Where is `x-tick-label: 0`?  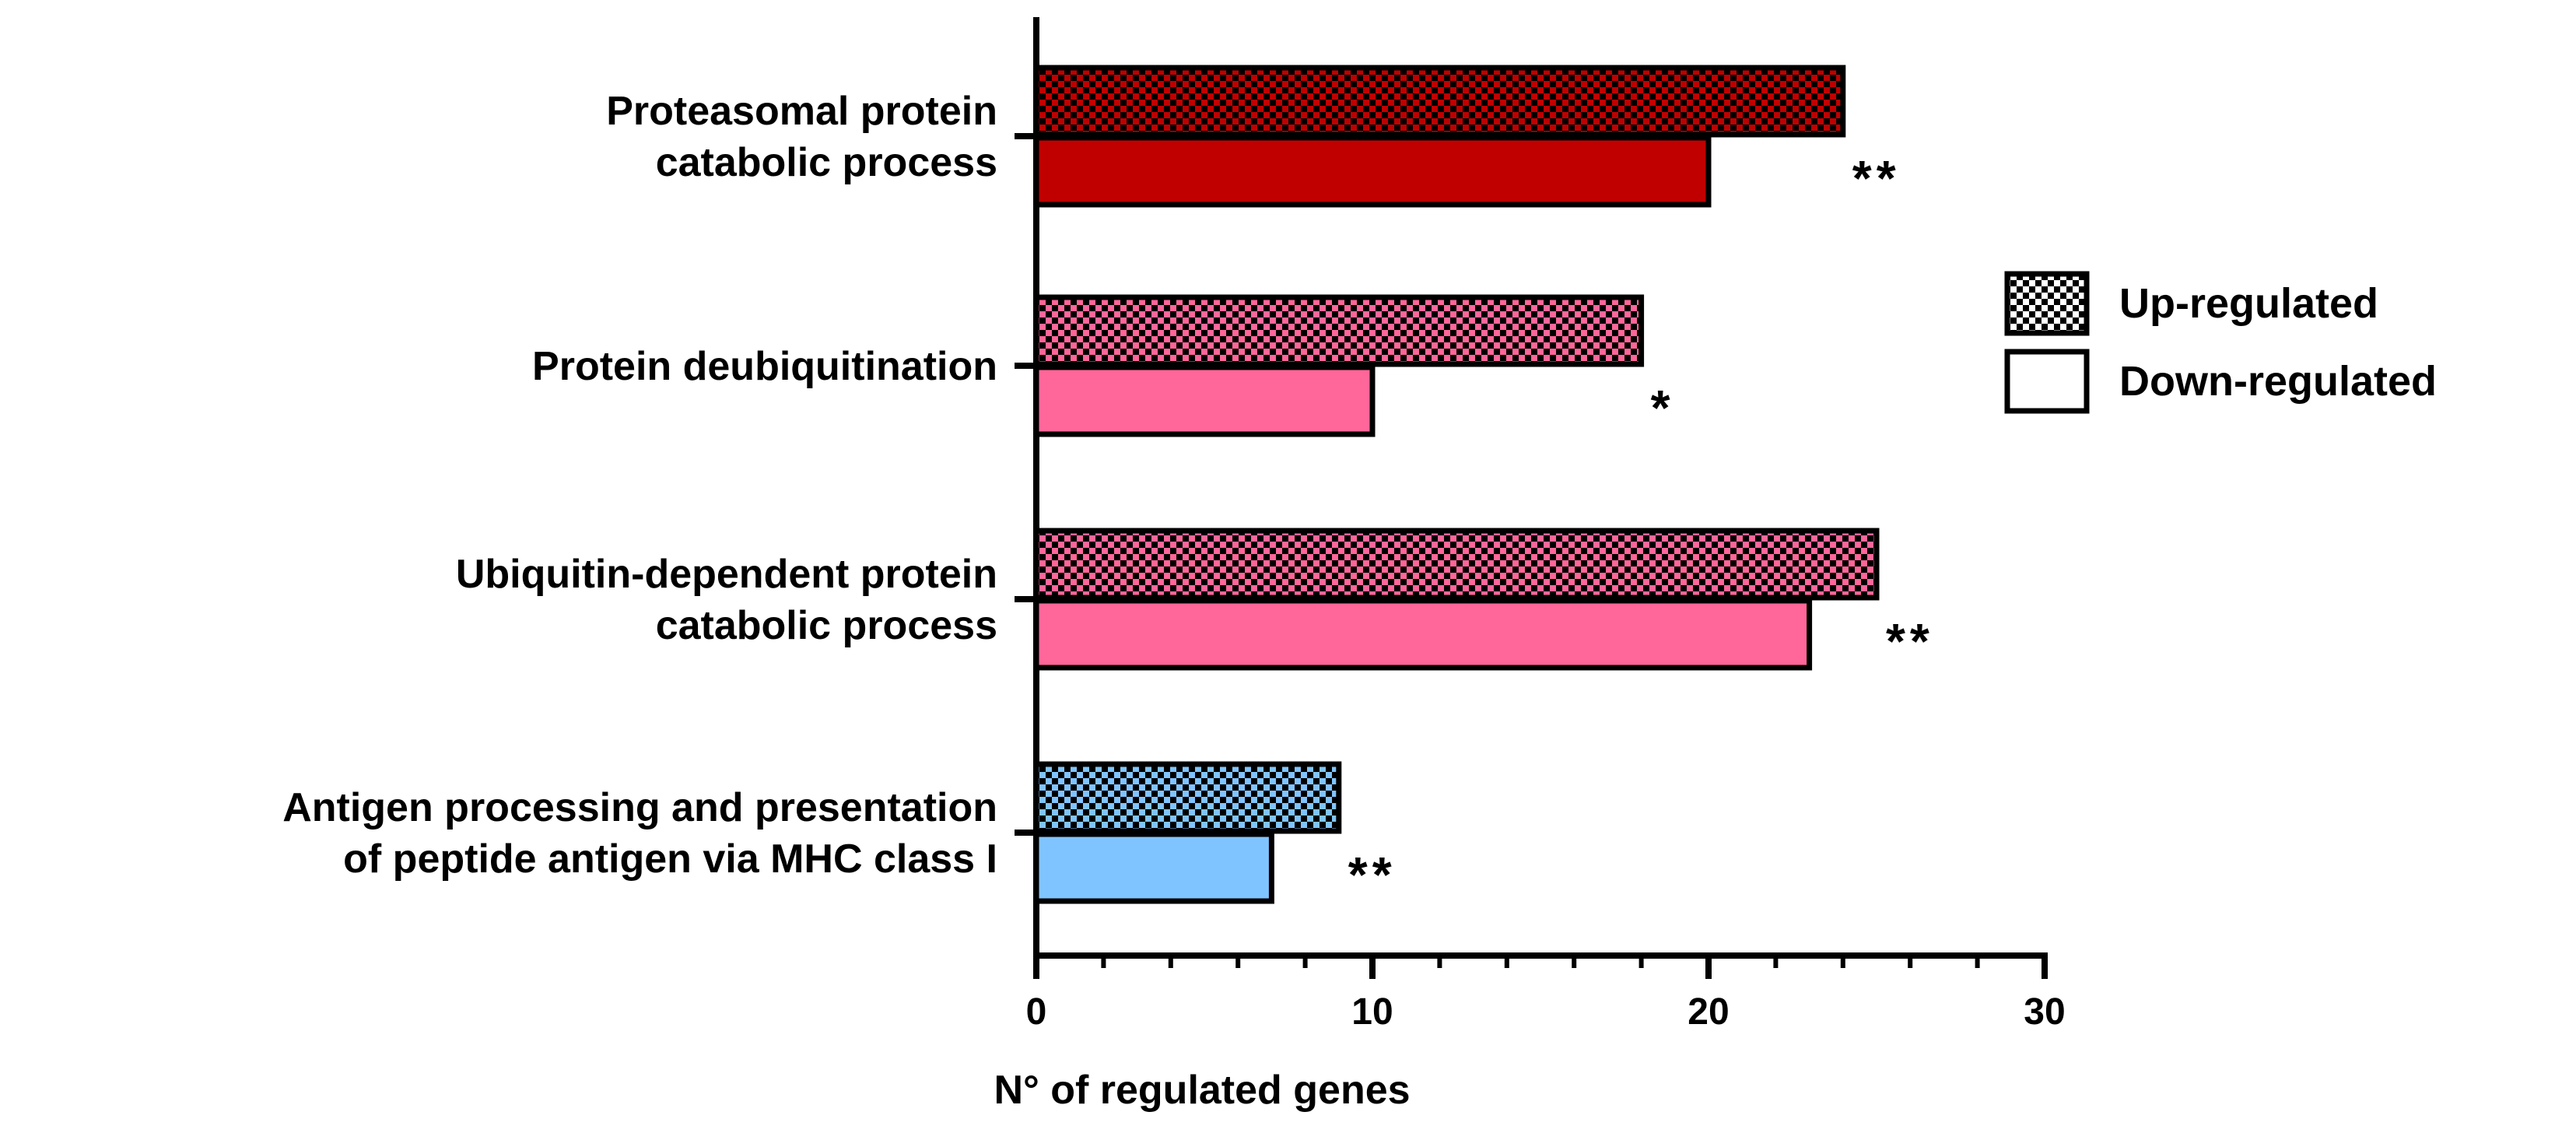 x-tick-label: 0 is located at coordinates (1036, 1012).